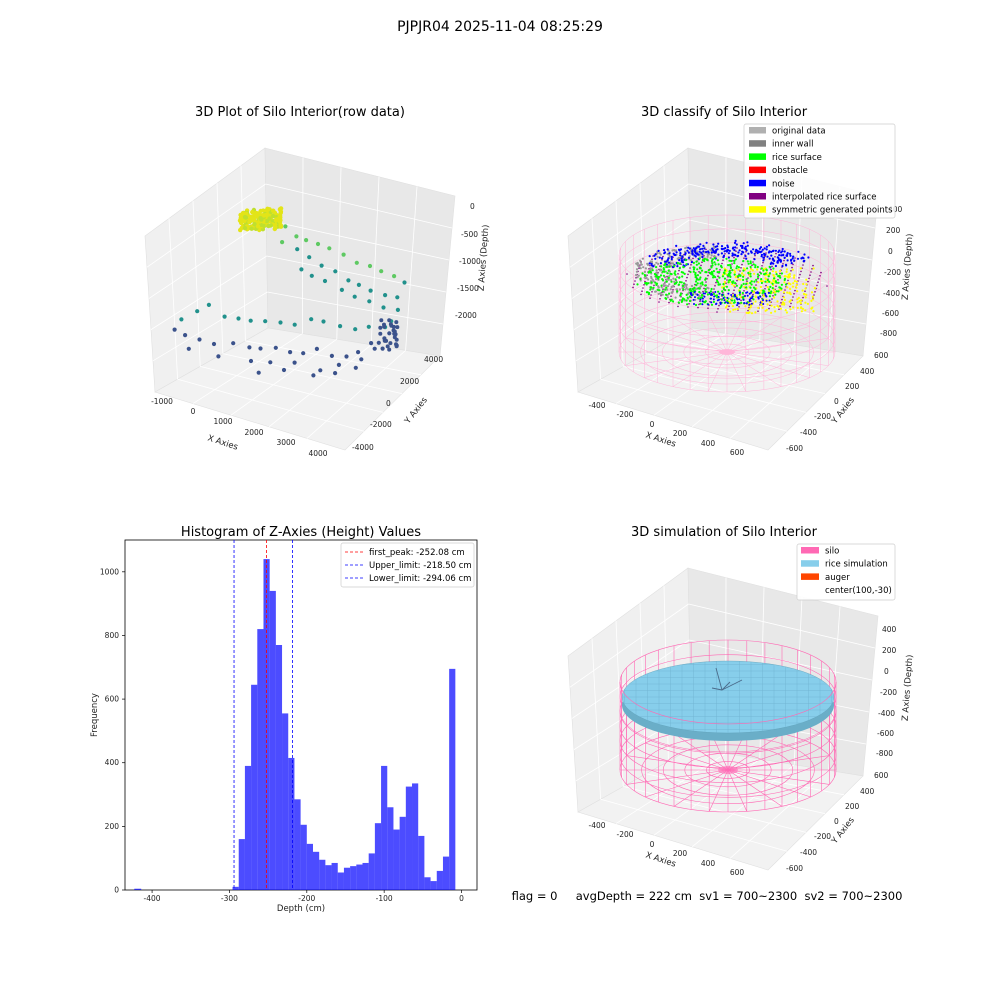 This screenshot has width=1000, height=1000. What do you see at coordinates (832, 211) in the screenshot?
I see `classify-legend-label: symmetric generated points` at bounding box center [832, 211].